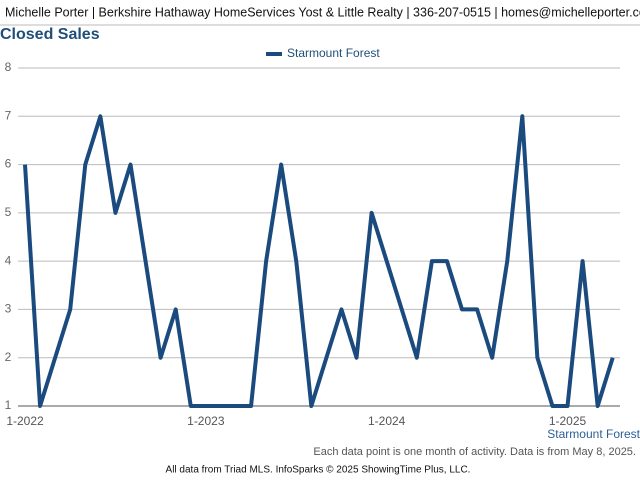 The width and height of the screenshot is (640, 480). Describe the element at coordinates (50, 34) in the screenshot. I see `chart-title: Closed Sales` at that location.